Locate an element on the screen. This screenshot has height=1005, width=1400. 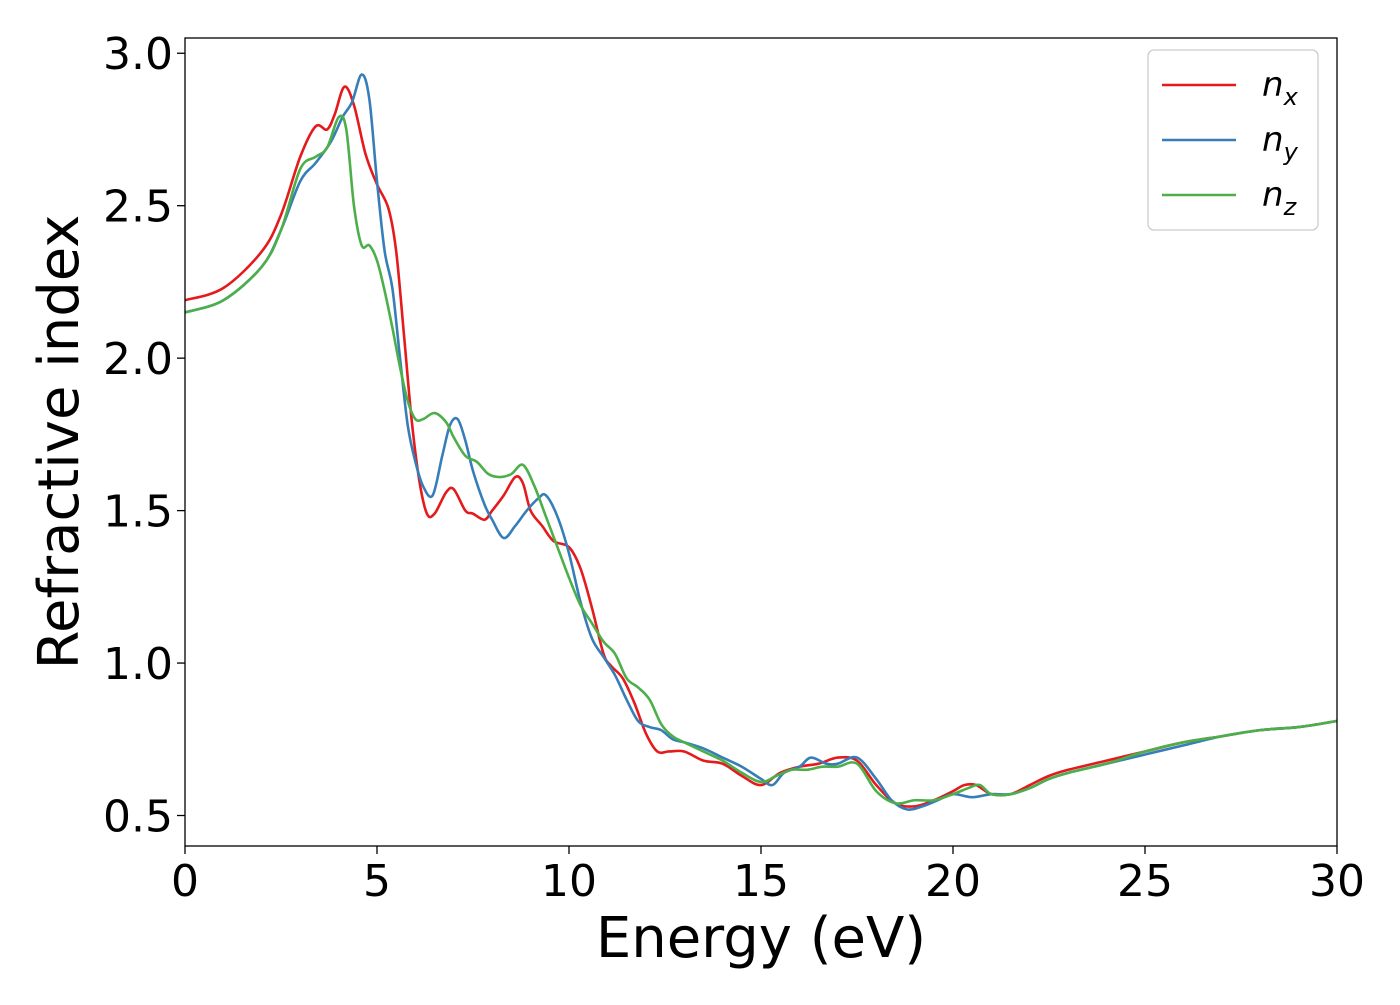
y-tick-label: 2.0 is located at coordinates (138, 359).